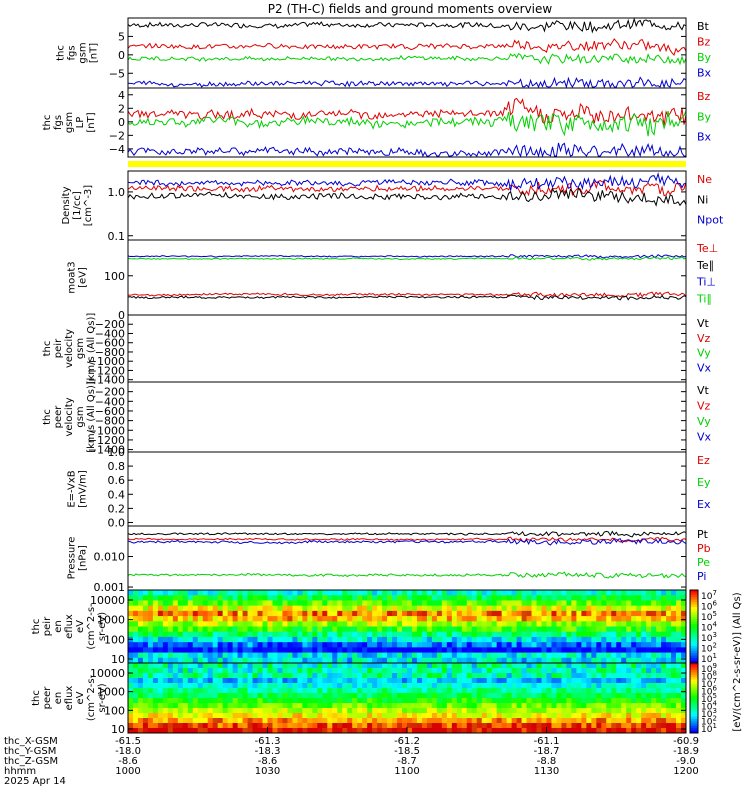 This screenshot has width=750, height=800. Describe the element at coordinates (704, 367) in the screenshot. I see `legend-Vx: Vx` at that location.